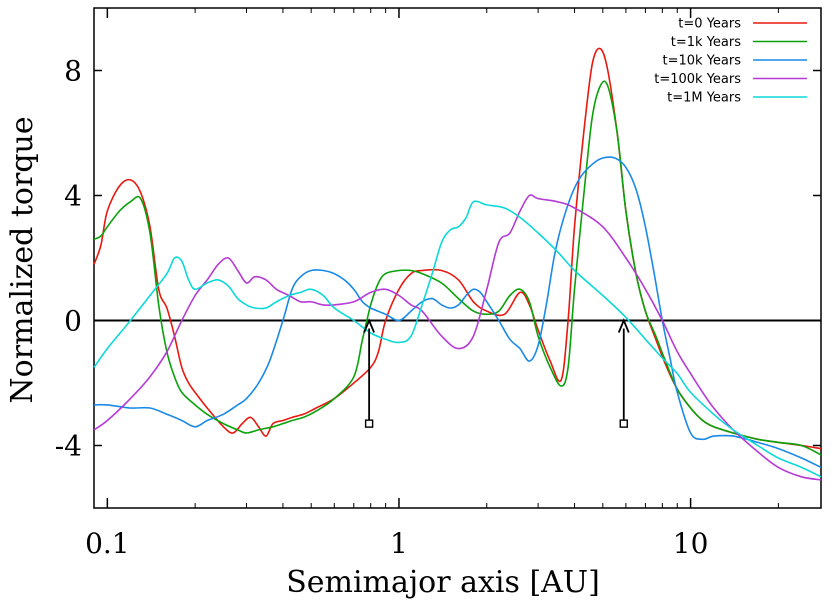 The height and width of the screenshot is (607, 831). I want to click on planet-arrows, so click(496, 373).